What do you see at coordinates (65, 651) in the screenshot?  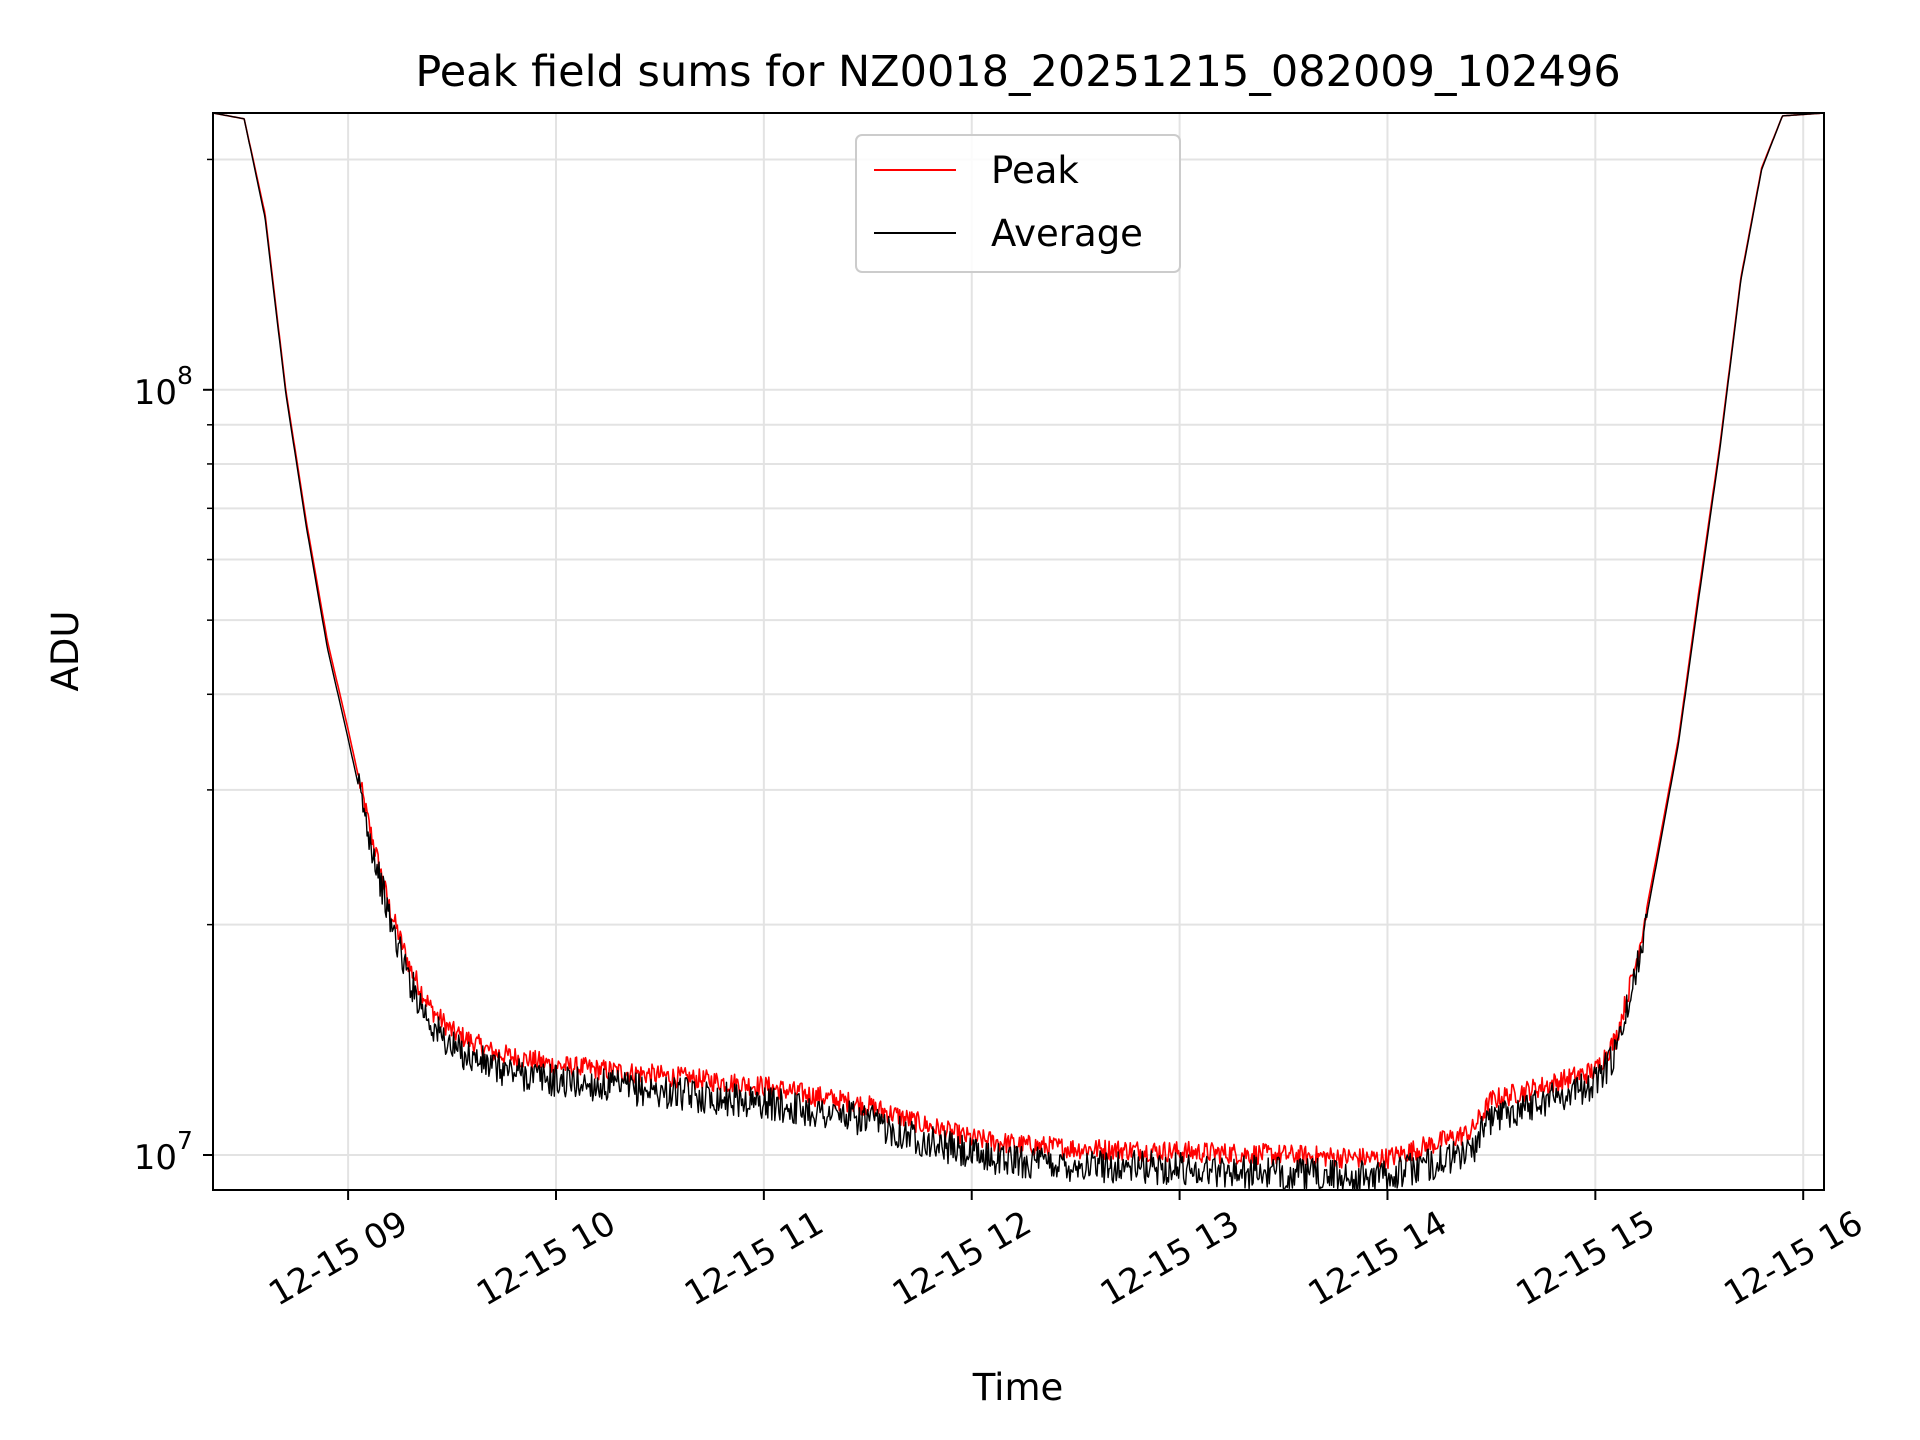 I see `y-axis-label: ADU` at bounding box center [65, 651].